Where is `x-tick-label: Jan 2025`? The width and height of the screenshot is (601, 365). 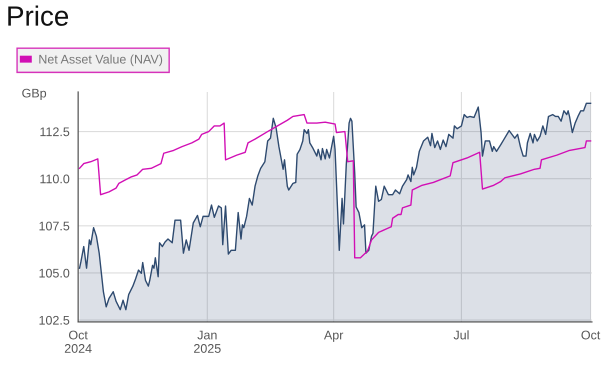 x-tick-label: Jan 2025 is located at coordinates (207, 341).